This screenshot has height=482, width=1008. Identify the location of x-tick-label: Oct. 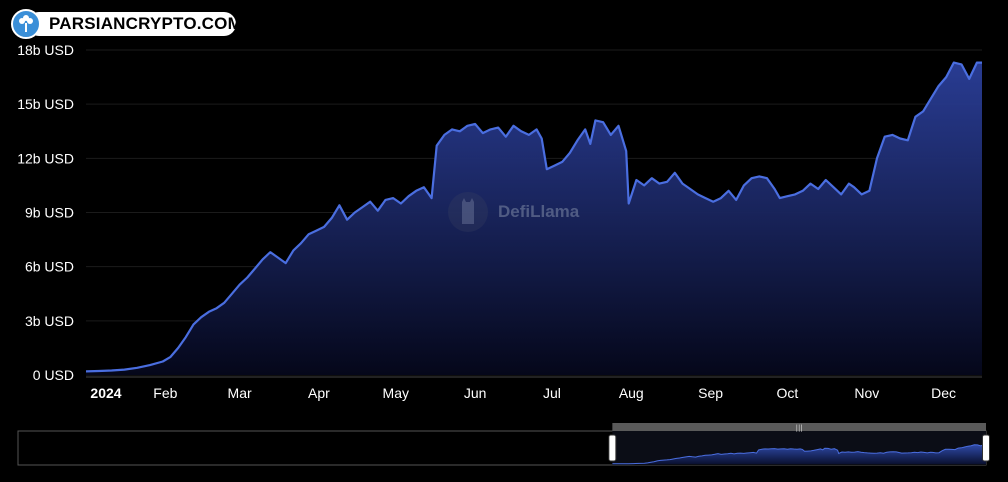
(788, 393).